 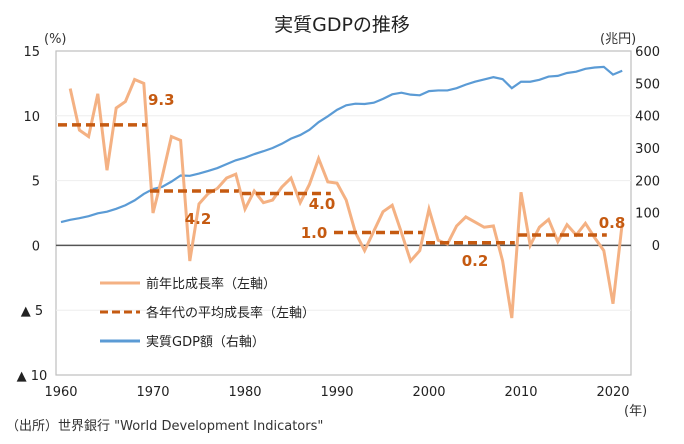 What do you see at coordinates (336, 392) in the screenshot?
I see `x-tick-label: 1990` at bounding box center [336, 392].